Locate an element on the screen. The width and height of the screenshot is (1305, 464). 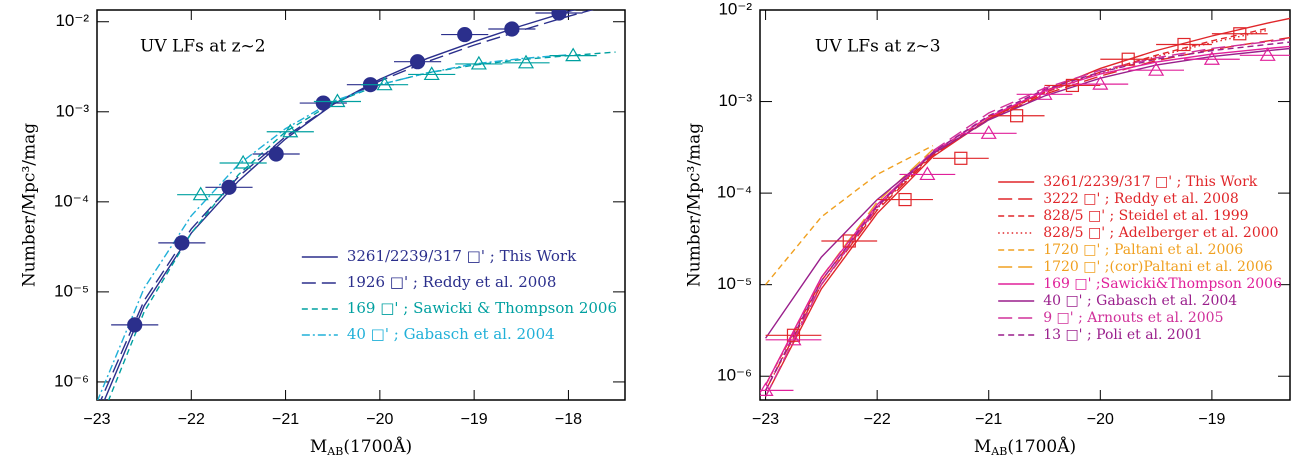
legend-label: 1926 □' ; Reddy et al. 2008 is located at coordinates (452, 282).